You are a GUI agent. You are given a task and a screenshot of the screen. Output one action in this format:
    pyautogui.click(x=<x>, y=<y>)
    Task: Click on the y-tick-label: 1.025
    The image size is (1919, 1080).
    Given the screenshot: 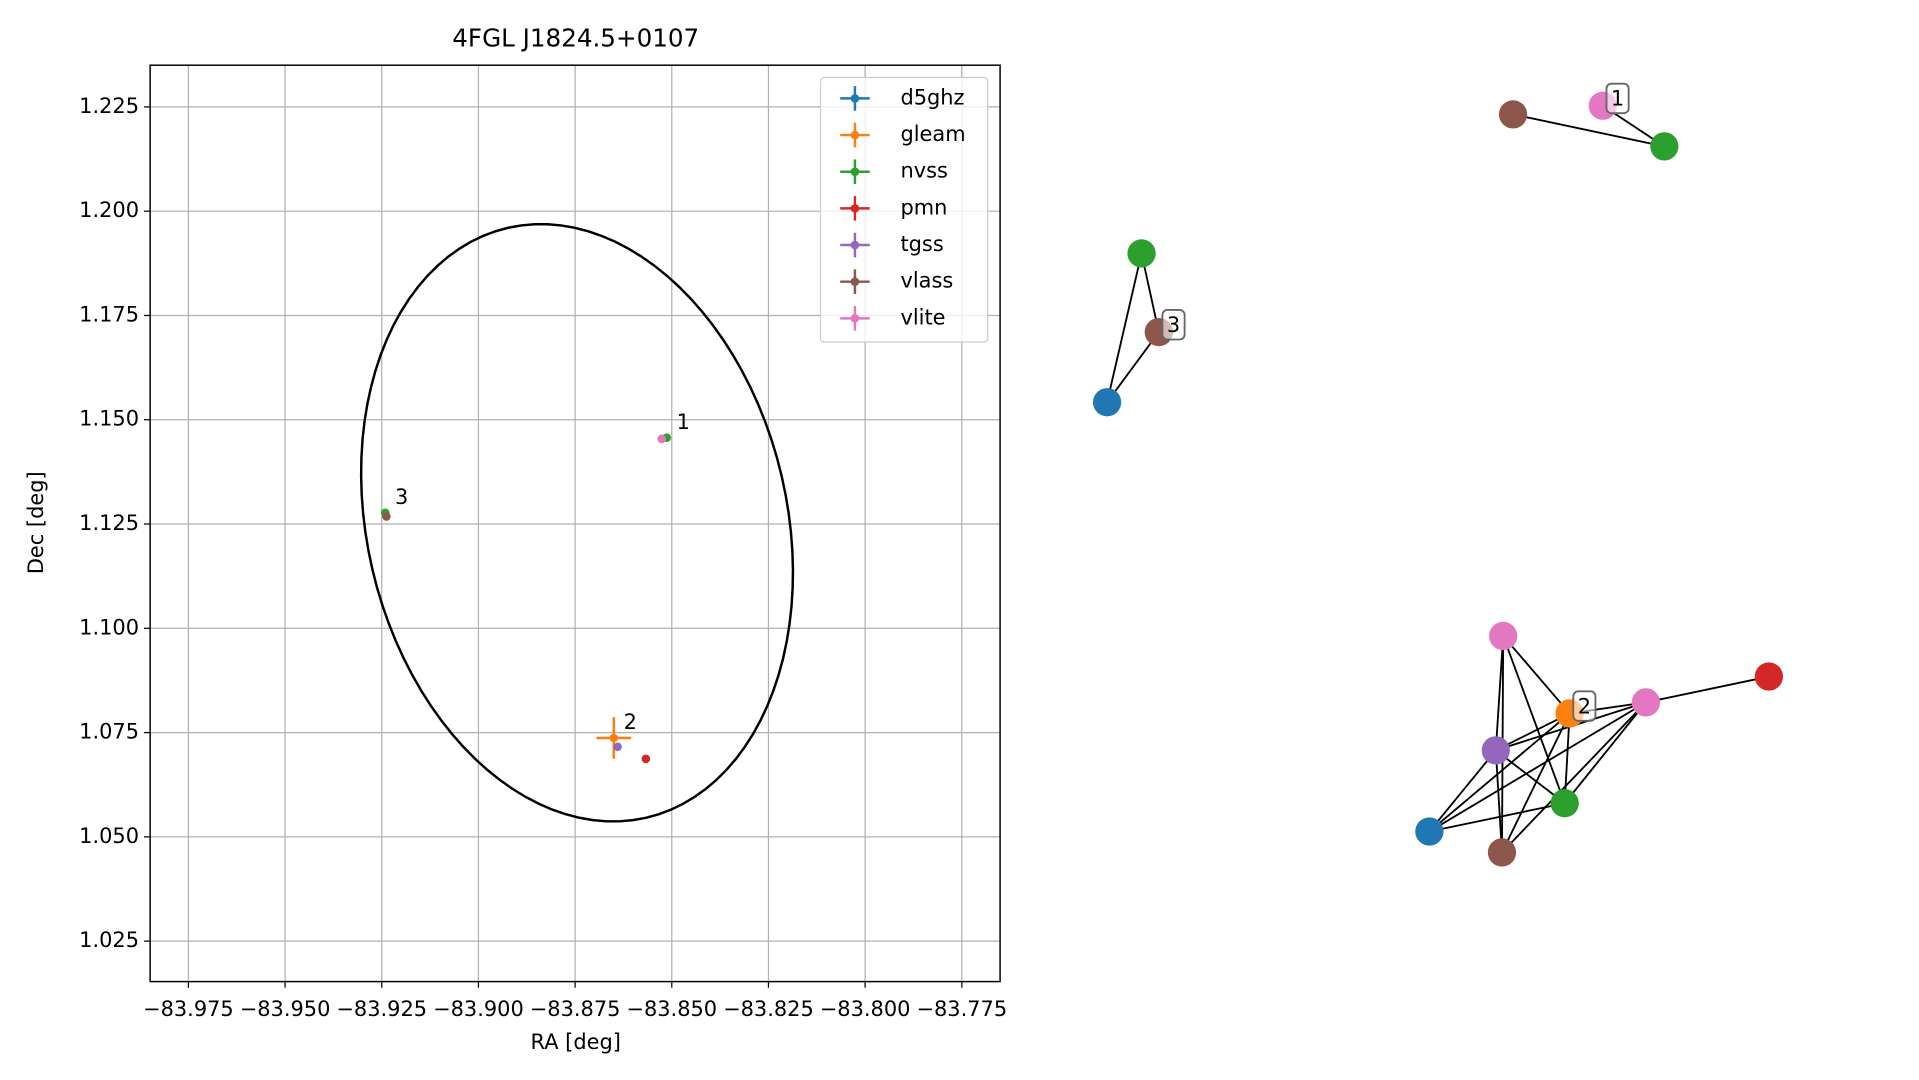 What is the action you would take?
    pyautogui.click(x=109, y=940)
    